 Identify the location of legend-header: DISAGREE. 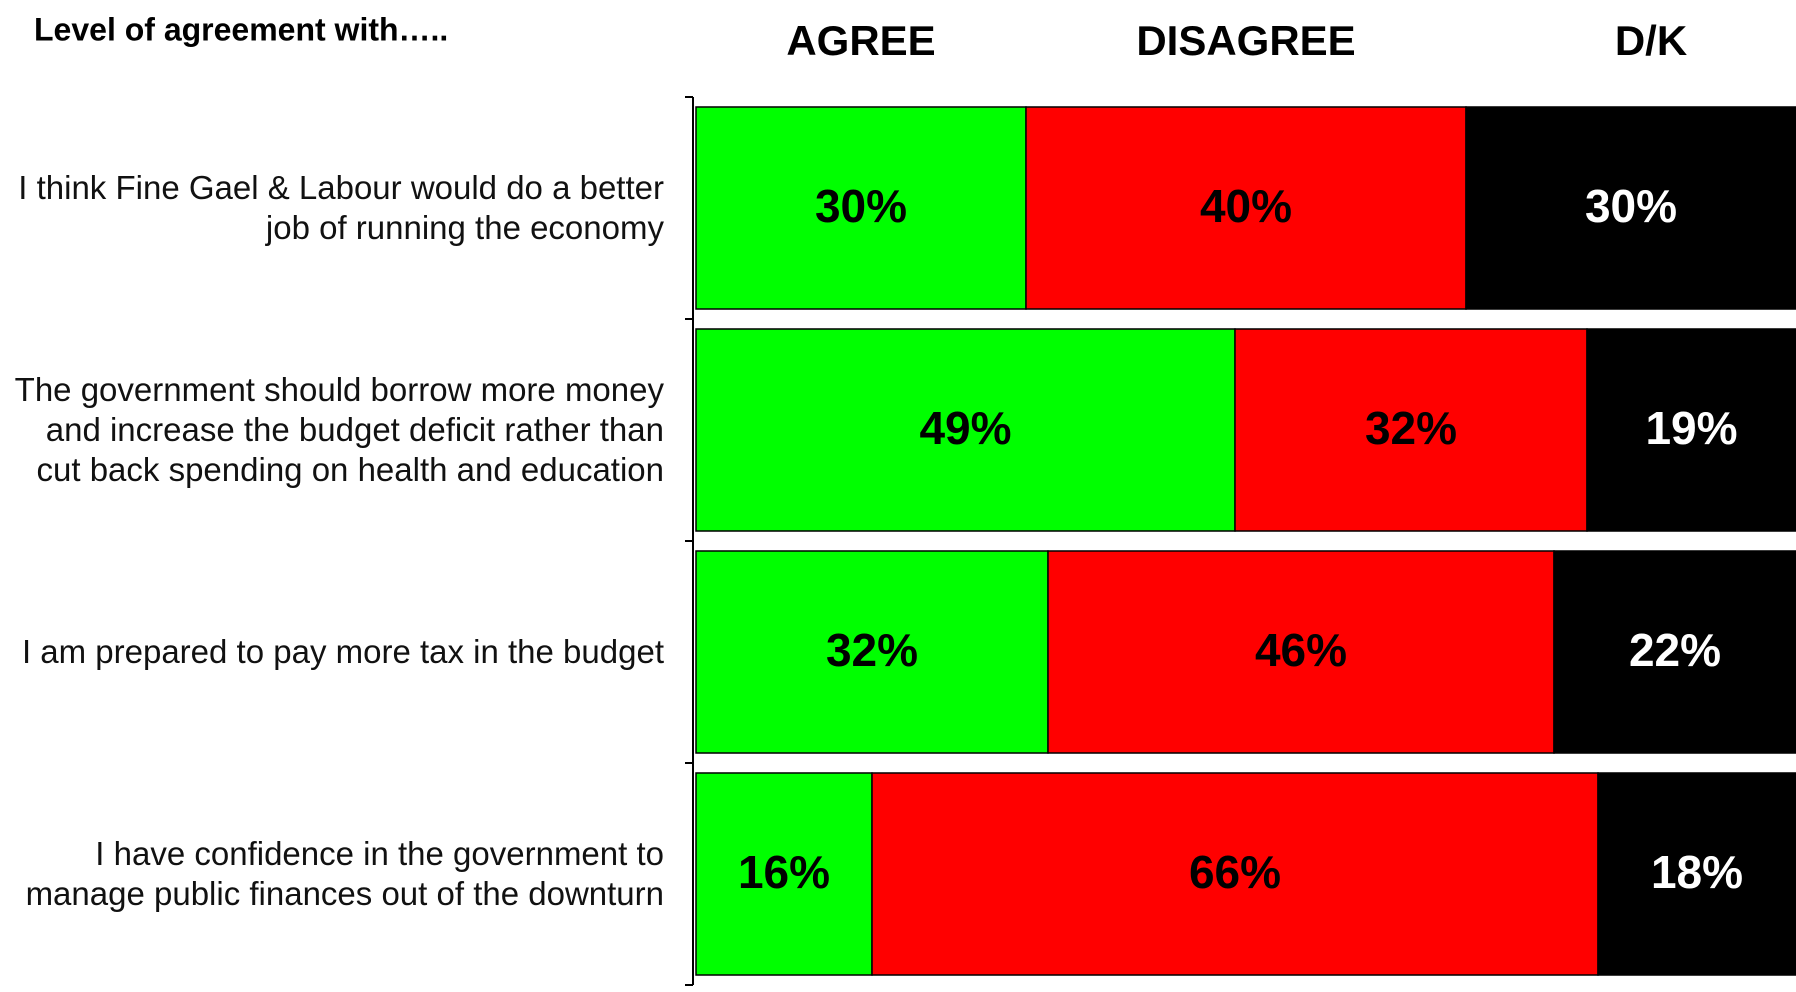
(1245, 40).